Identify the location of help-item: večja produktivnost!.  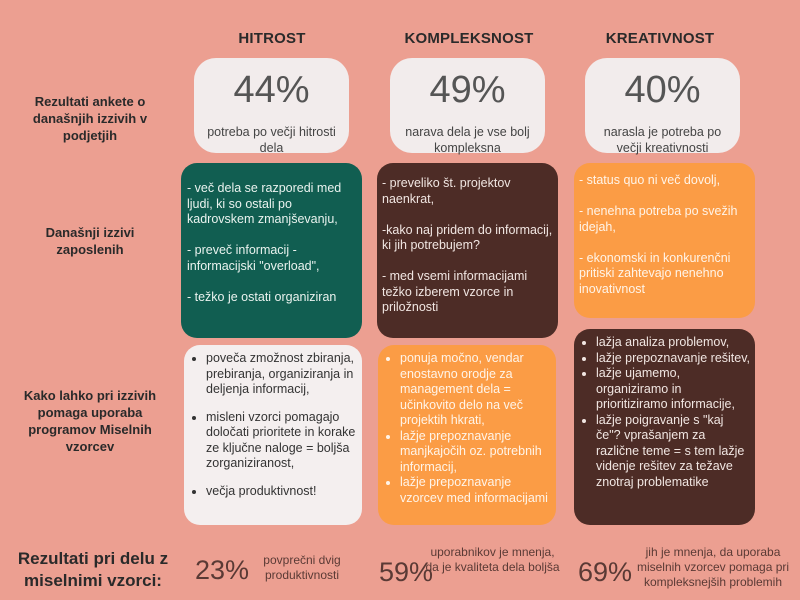
(282, 492).